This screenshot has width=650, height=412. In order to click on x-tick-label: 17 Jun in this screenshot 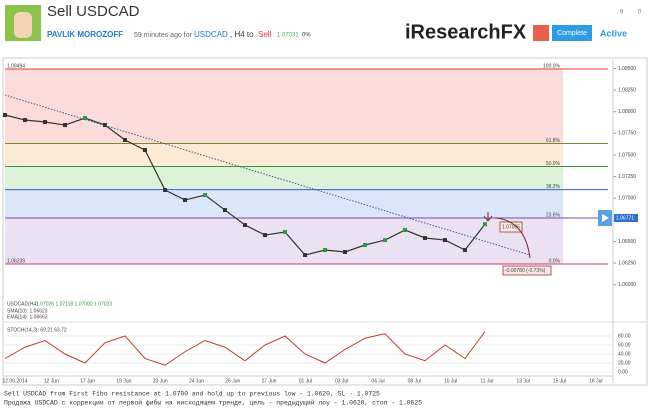, I will do `click(87, 381)`.